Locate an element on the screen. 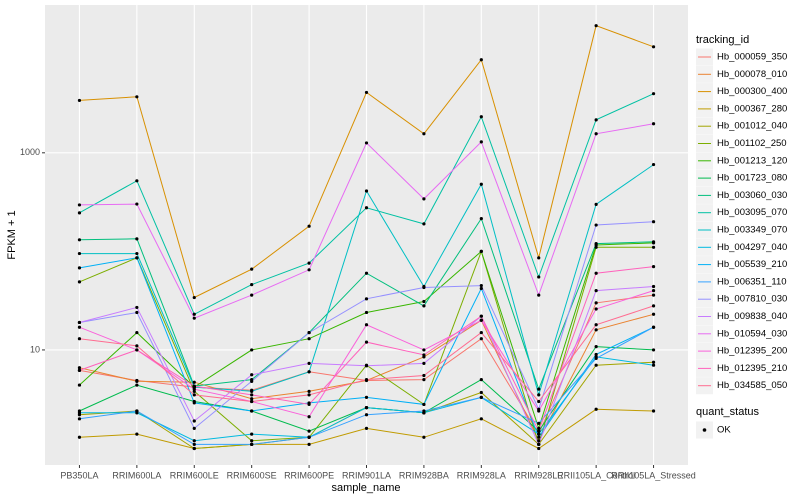 This screenshot has height=500, width=800. legend-label: Hb_006351_110 is located at coordinates (752, 281).